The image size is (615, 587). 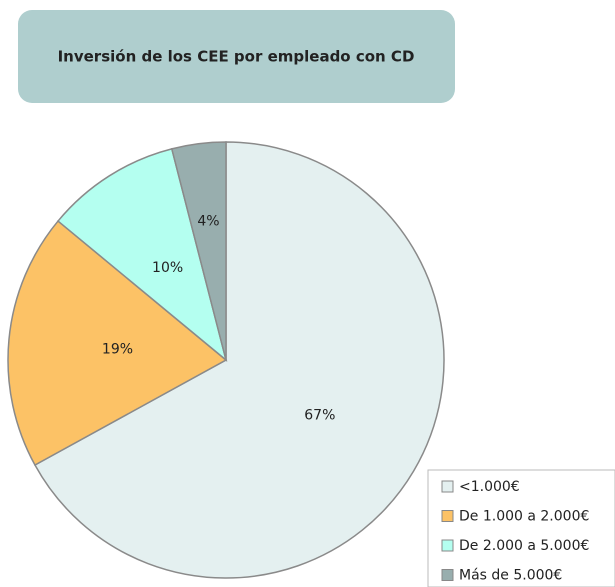 What do you see at coordinates (489, 487) in the screenshot?
I see `legend-label: <1.000€` at bounding box center [489, 487].